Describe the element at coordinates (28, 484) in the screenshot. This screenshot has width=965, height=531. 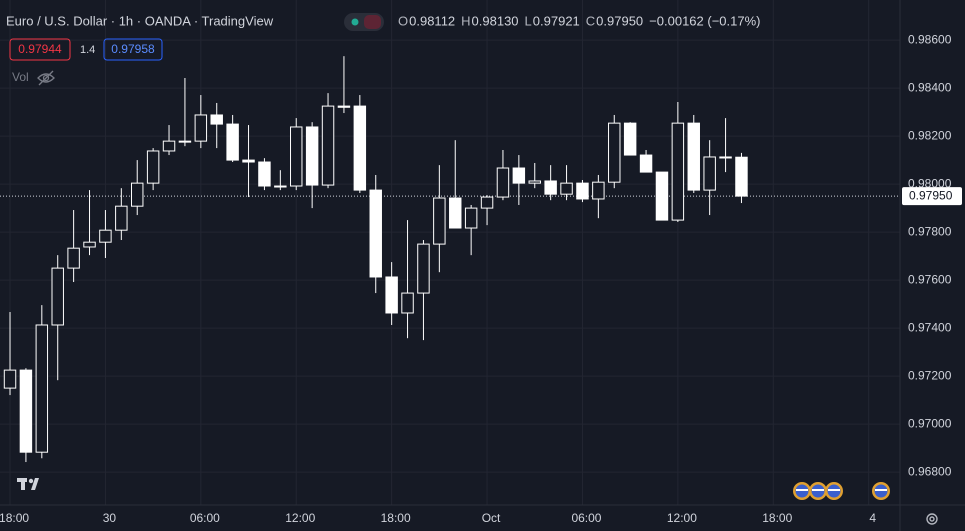
I see `logo` at that location.